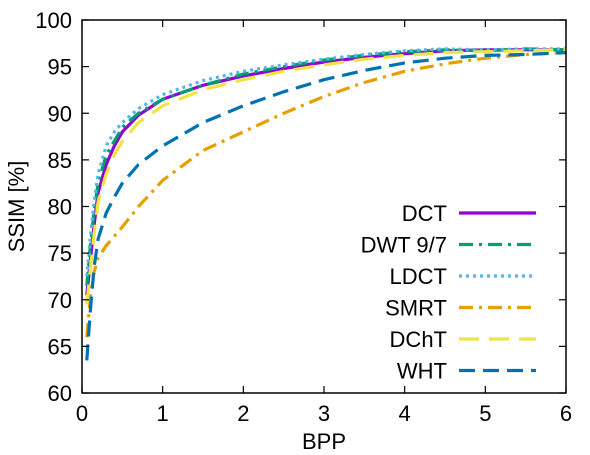 The image size is (590, 455). What do you see at coordinates (324, 441) in the screenshot?
I see `x-axis-title: BPP` at bounding box center [324, 441].